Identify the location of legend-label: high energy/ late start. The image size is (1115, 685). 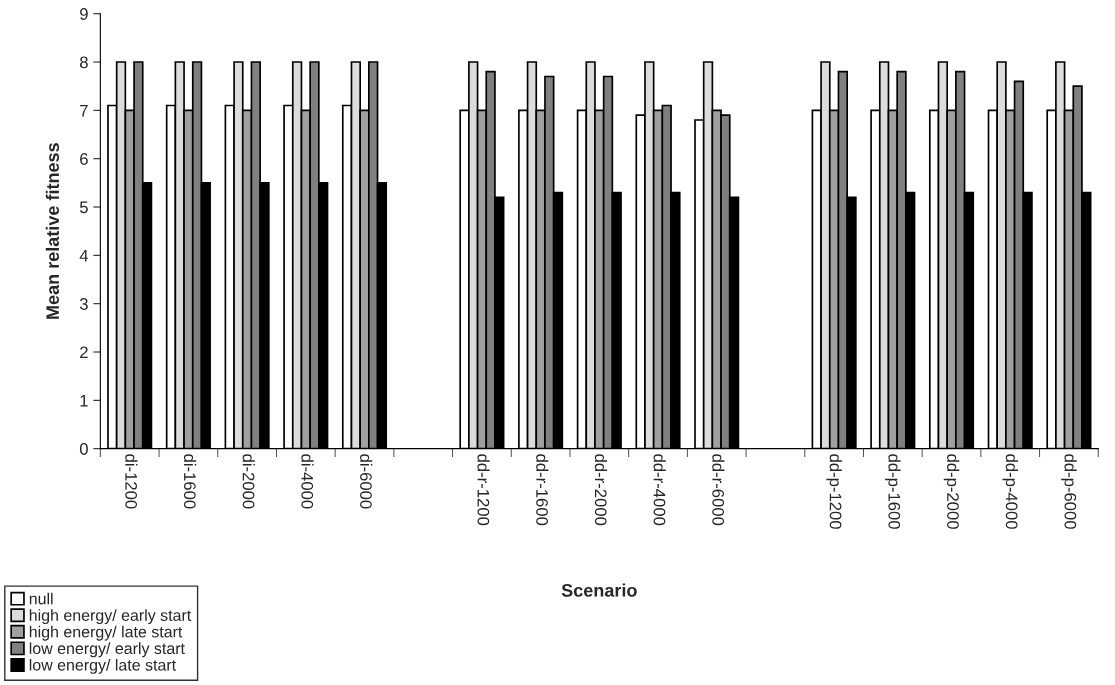
(106, 633).